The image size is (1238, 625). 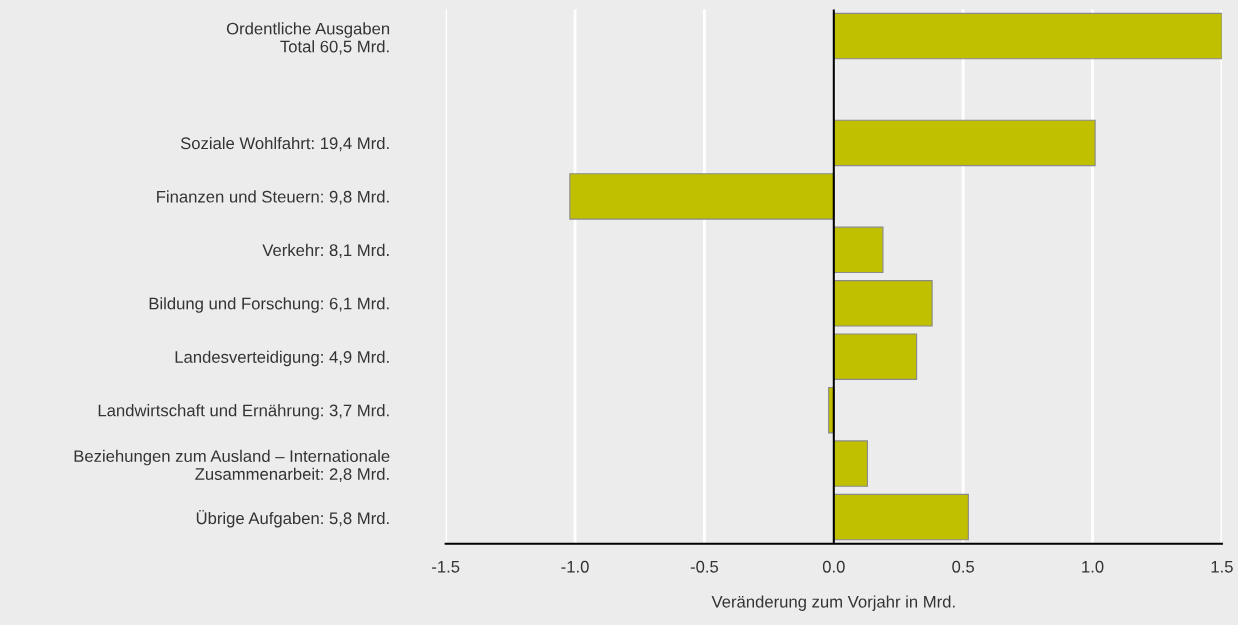 What do you see at coordinates (282, 358) in the screenshot?
I see `y-tick-label: Landesverteidigung: 4,9 Mrd.` at bounding box center [282, 358].